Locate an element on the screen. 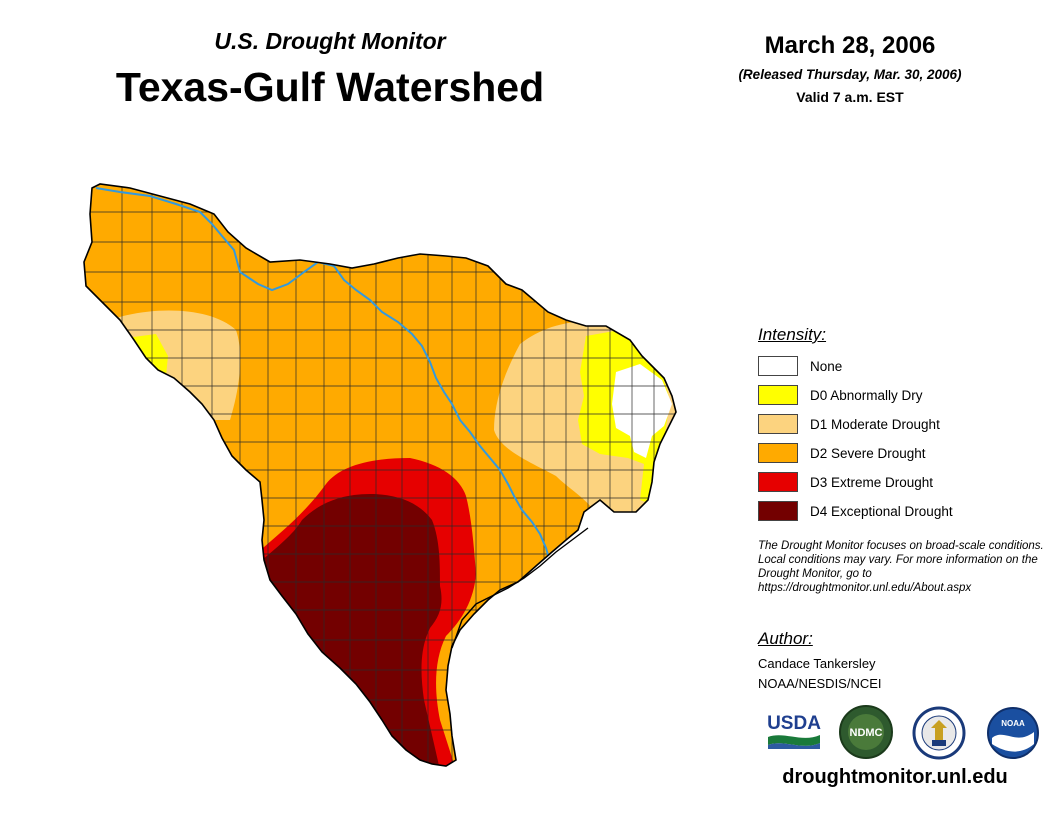 The height and width of the screenshot is (816, 1056). legend-label: D2 Severe Drought is located at coordinates (868, 453).